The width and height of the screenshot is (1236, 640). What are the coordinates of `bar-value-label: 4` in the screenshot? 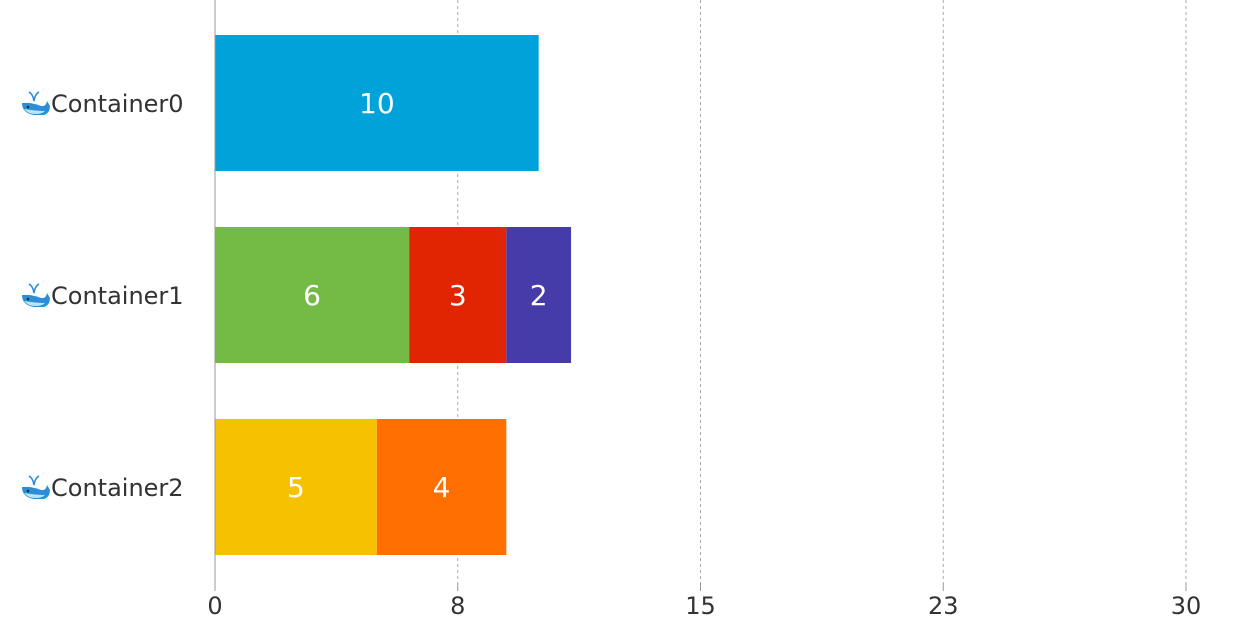 It's located at (442, 487).